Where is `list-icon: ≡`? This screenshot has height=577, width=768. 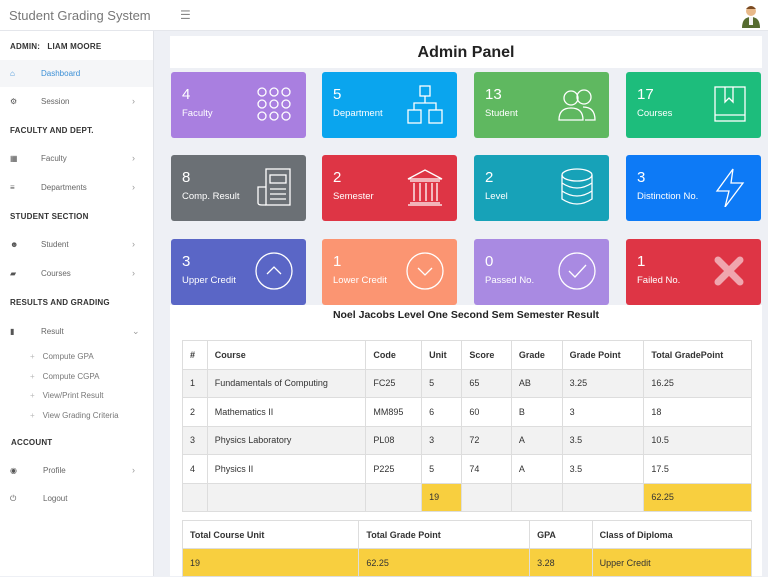
list-icon: ≡ is located at coordinates (12, 187).